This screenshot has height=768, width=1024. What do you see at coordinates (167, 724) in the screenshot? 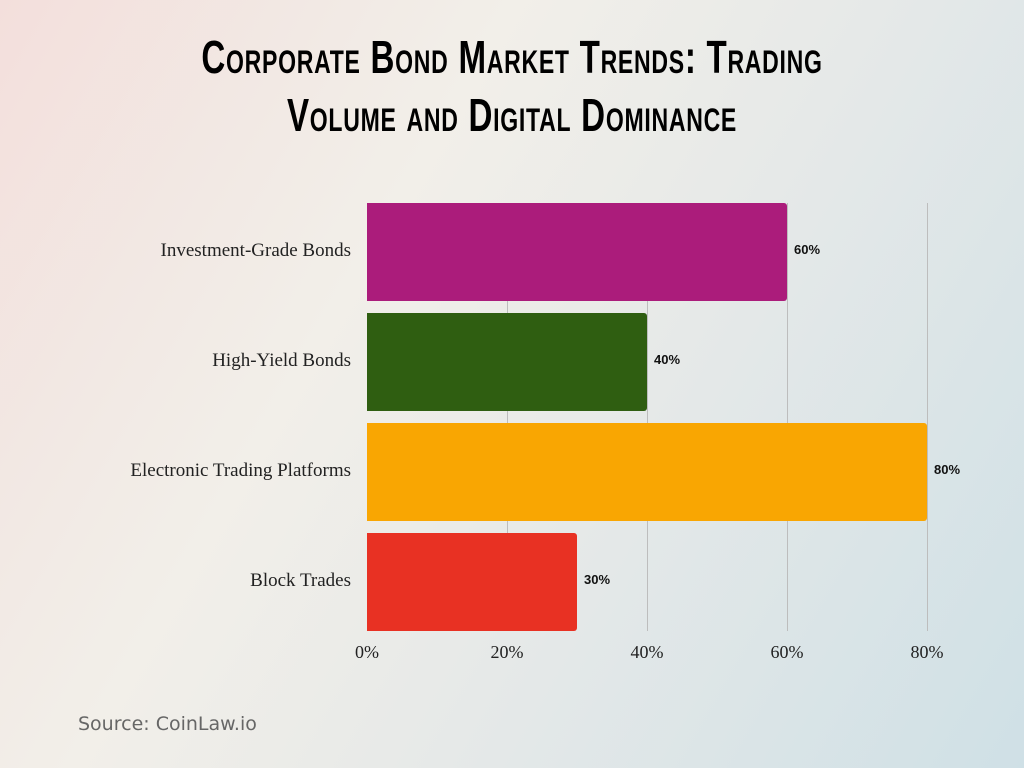
I see `source-note: Source: CoinLaw.io` at bounding box center [167, 724].